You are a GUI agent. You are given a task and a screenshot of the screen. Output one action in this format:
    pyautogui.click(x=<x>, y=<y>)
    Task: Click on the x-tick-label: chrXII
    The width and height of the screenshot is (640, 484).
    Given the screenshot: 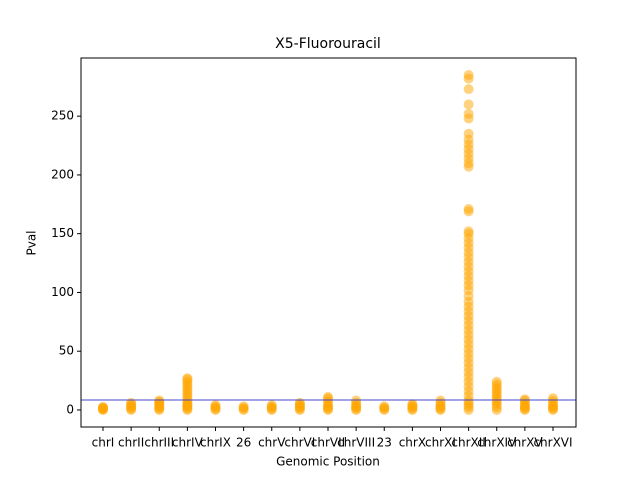 What is the action you would take?
    pyautogui.click(x=468, y=443)
    